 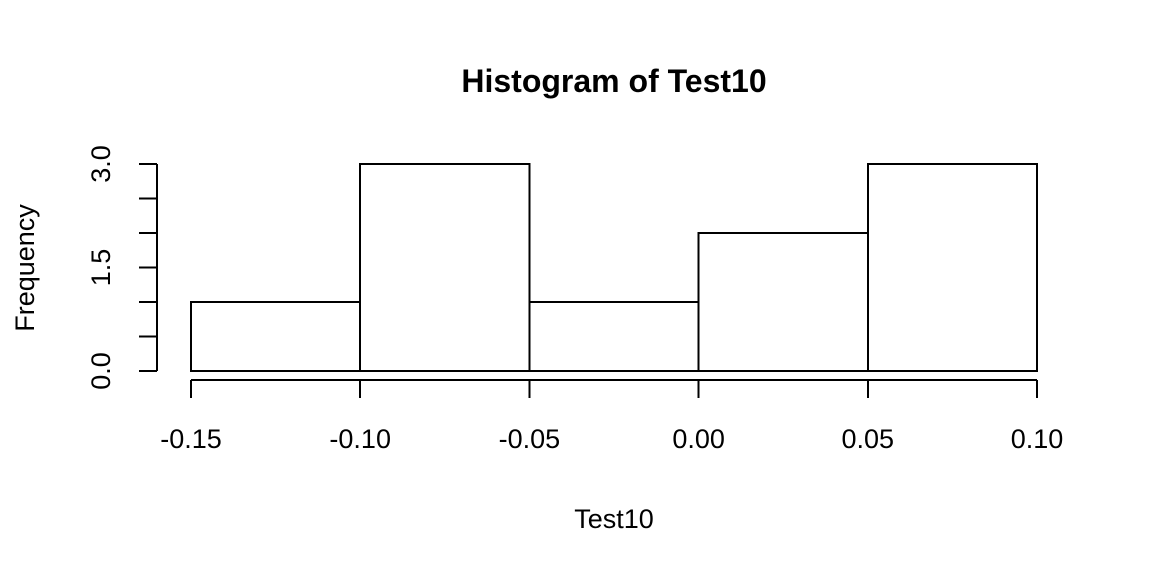 What do you see at coordinates (1037, 439) in the screenshot?
I see `x-tick-label: 0.10` at bounding box center [1037, 439].